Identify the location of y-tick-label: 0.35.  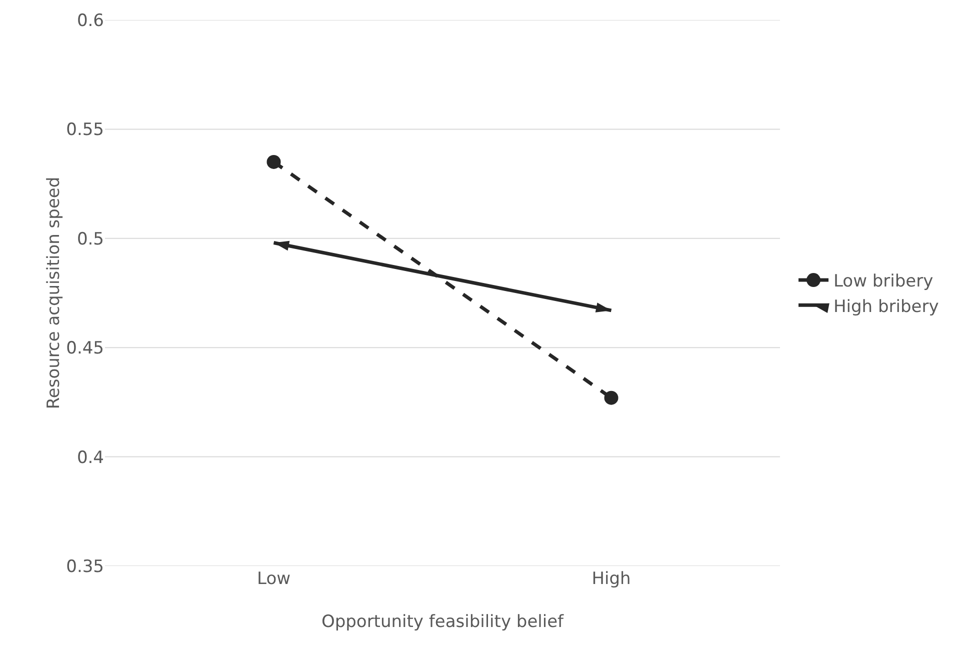
(85, 566).